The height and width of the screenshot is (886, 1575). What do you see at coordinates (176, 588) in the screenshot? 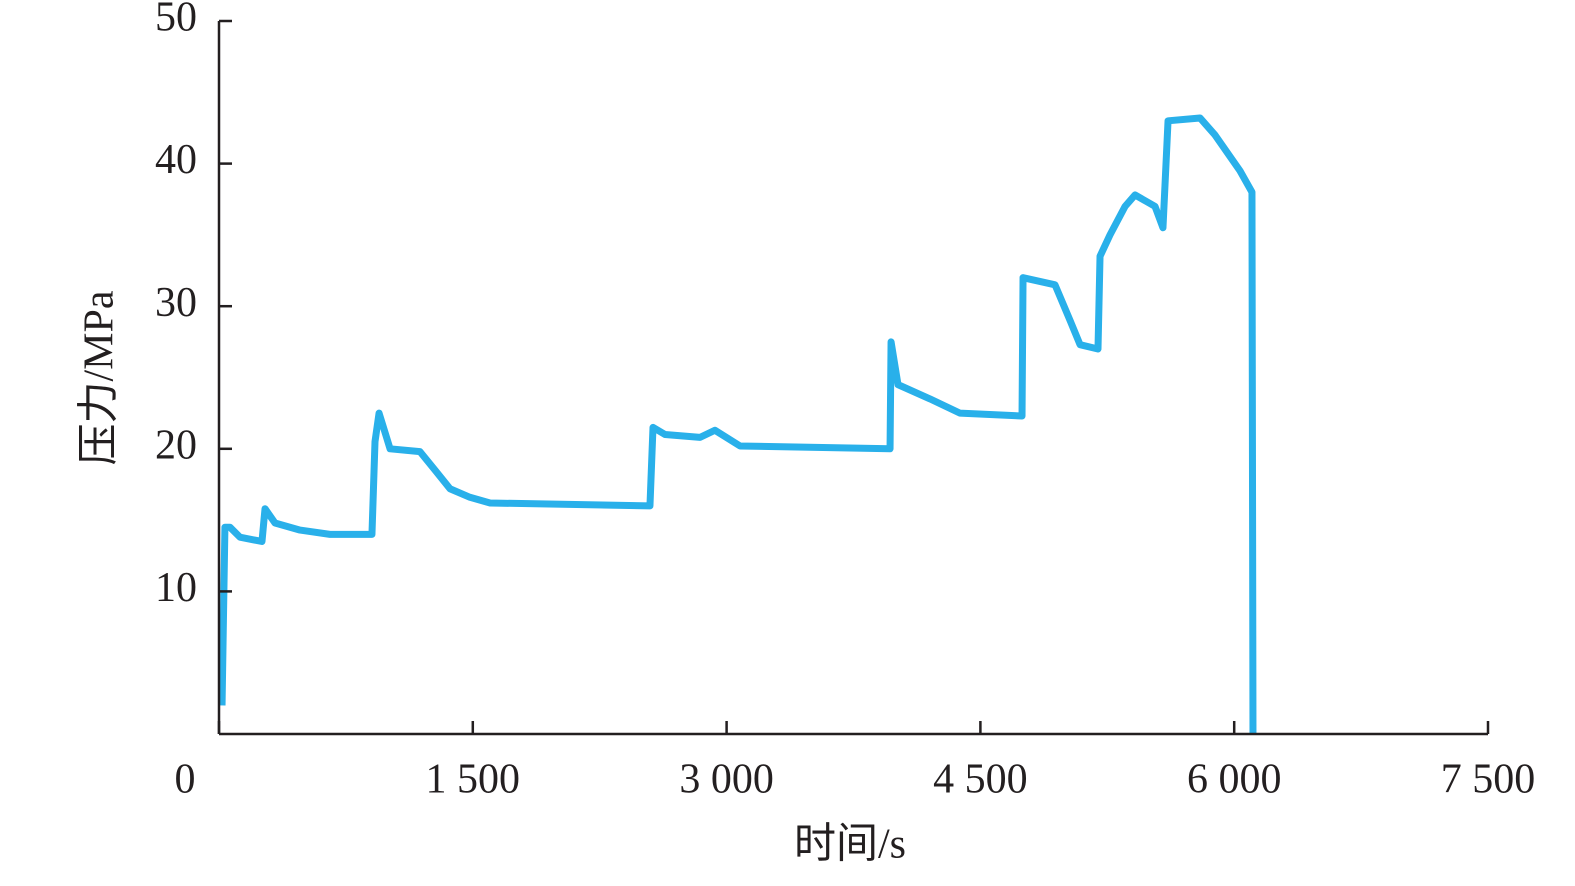
I see `y-tick-label: 10` at bounding box center [176, 588].